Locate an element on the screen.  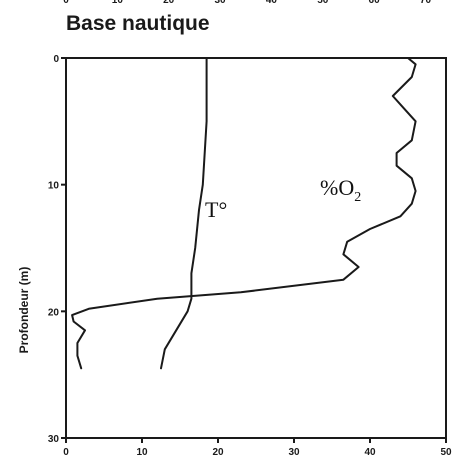
series-label-oxygen-sub: 2 is located at coordinates (357, 197).